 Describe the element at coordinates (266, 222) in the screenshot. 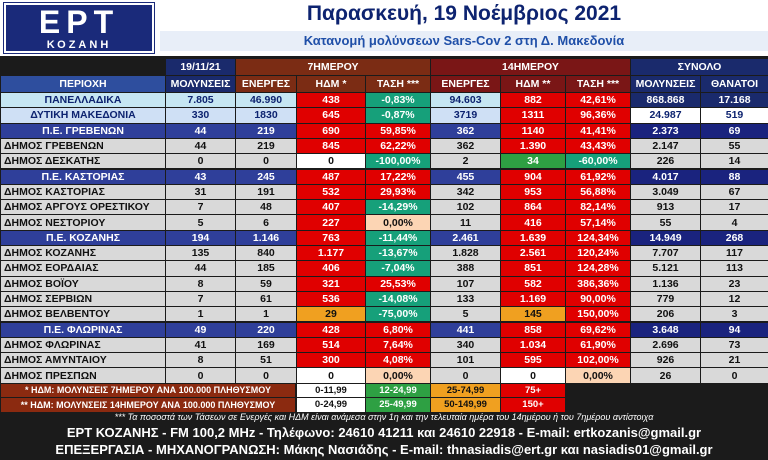

I see `table-cell: 6` at that location.